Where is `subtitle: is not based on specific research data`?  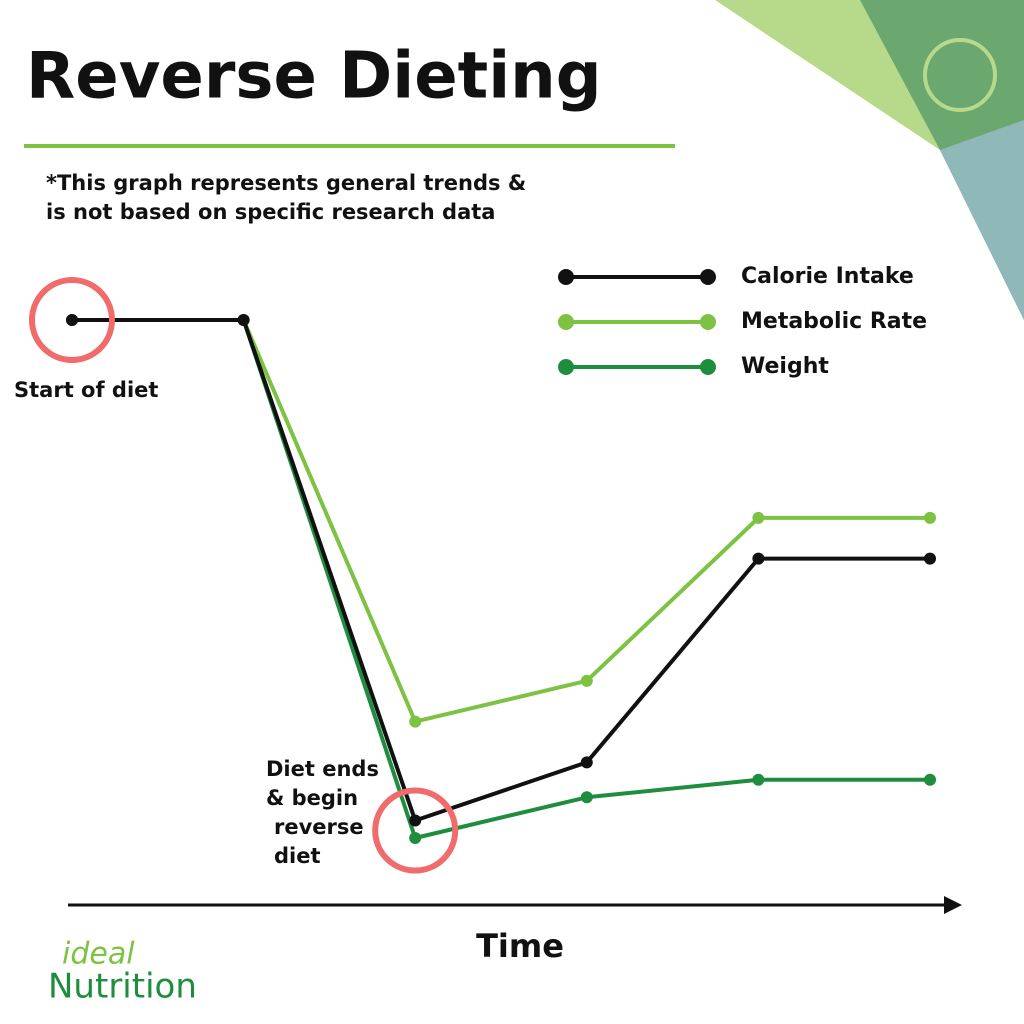 subtitle: is not based on specific research data is located at coordinates (270, 212).